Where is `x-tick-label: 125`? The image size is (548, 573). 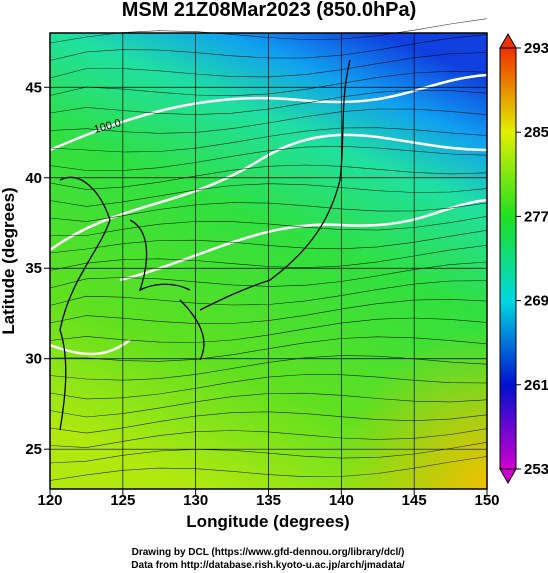
x-tick-label: 125 is located at coordinates (122, 500).